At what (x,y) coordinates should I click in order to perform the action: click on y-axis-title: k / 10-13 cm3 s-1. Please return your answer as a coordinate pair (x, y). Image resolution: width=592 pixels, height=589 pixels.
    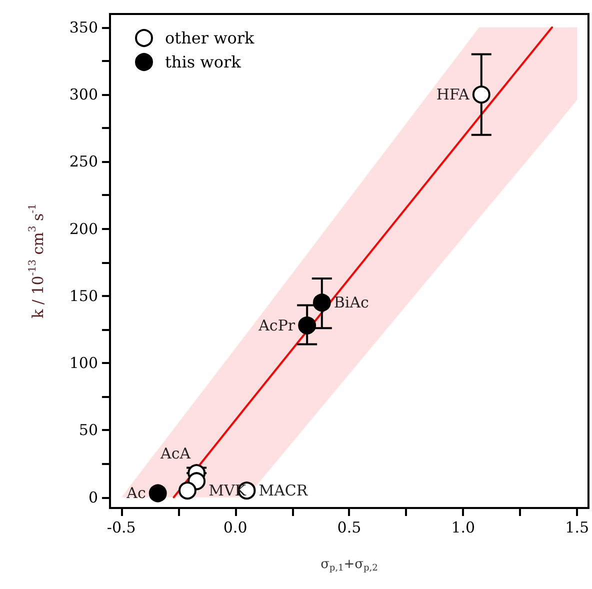
    Looking at the image, I should click on (37, 261).